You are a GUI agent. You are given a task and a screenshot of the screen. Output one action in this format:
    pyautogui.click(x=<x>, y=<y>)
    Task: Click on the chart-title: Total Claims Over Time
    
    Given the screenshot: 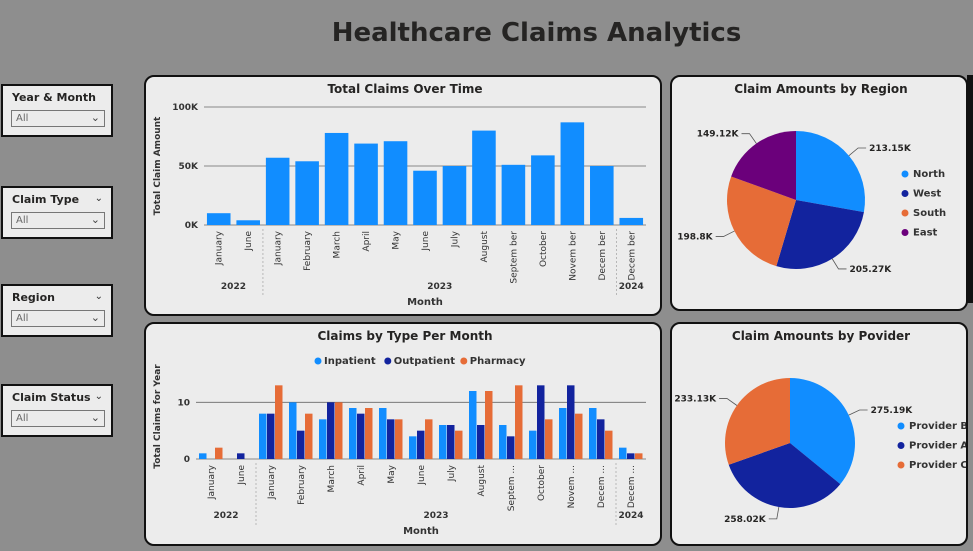 What is the action you would take?
    pyautogui.click(x=404, y=89)
    